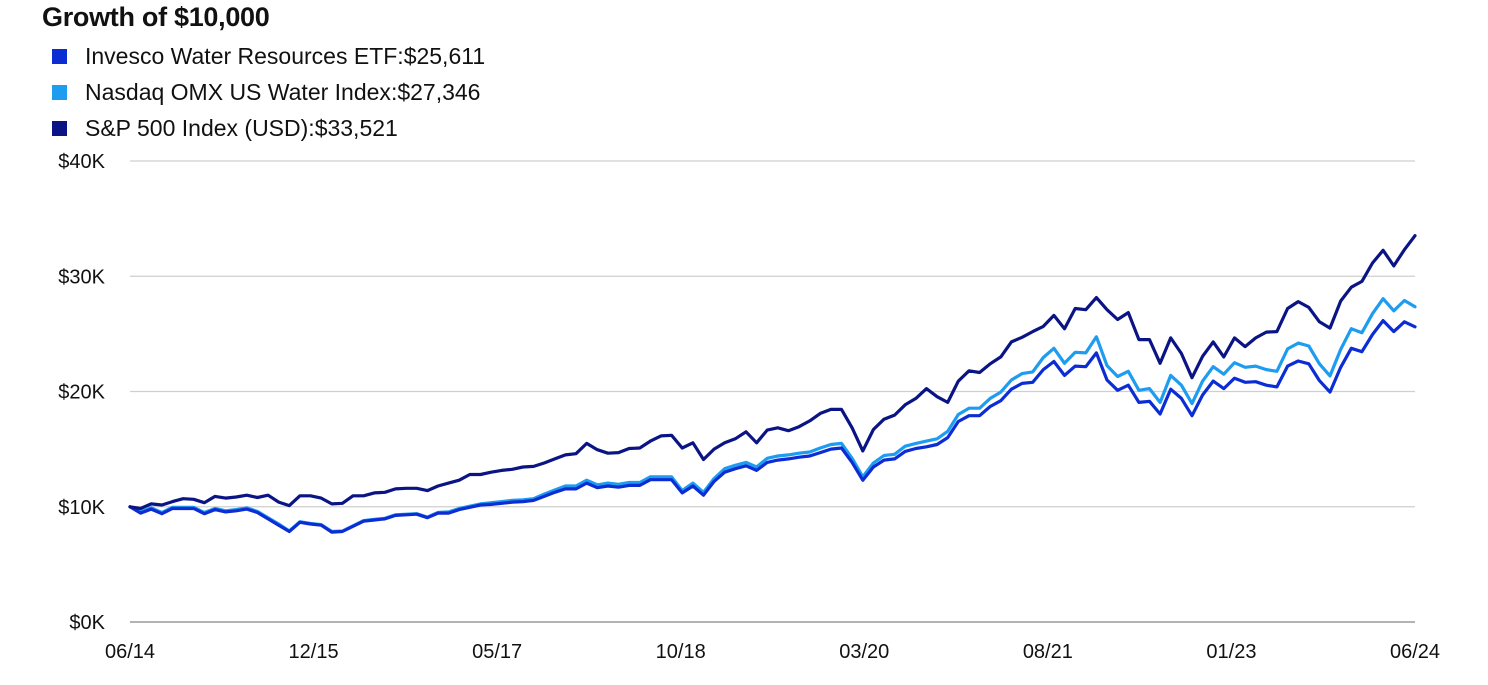  Describe the element at coordinates (864, 652) in the screenshot. I see `x-tick-label: 03/20` at that location.